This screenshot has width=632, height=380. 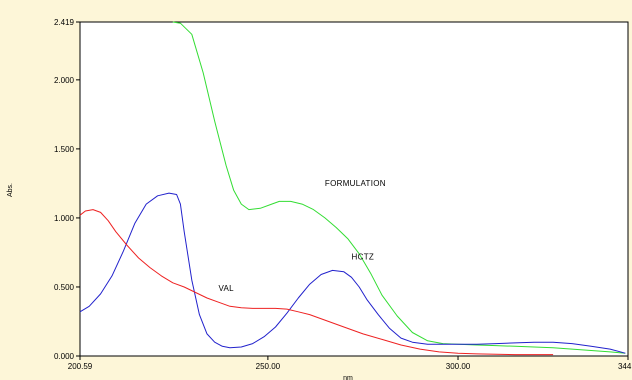 I want to click on annotation-formulation: FORMULATION, so click(x=355, y=183).